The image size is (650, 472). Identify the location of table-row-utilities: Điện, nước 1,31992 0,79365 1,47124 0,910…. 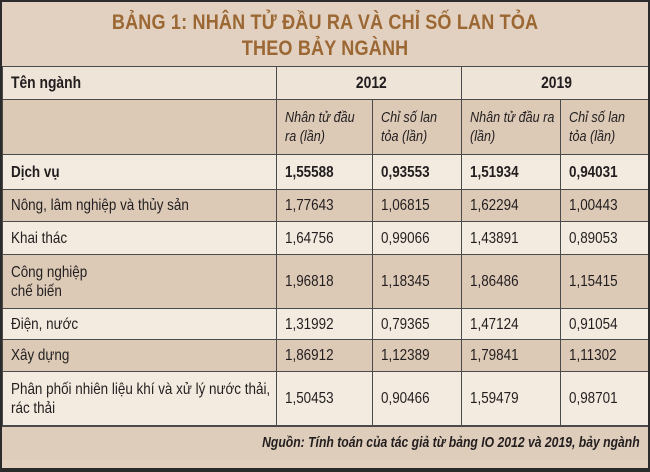
(325, 324).